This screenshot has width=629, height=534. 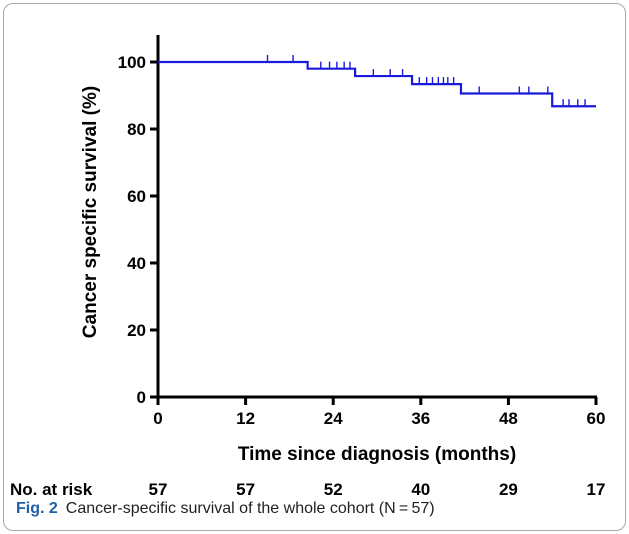 What do you see at coordinates (333, 489) in the screenshot?
I see `risk-count: 52` at bounding box center [333, 489].